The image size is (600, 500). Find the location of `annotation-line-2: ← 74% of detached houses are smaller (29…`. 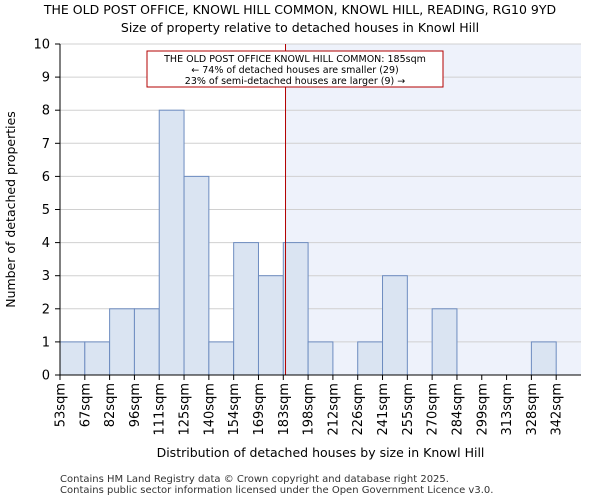

annotation-line-2: ← 74% of detached houses are smaller (29… is located at coordinates (294, 70).